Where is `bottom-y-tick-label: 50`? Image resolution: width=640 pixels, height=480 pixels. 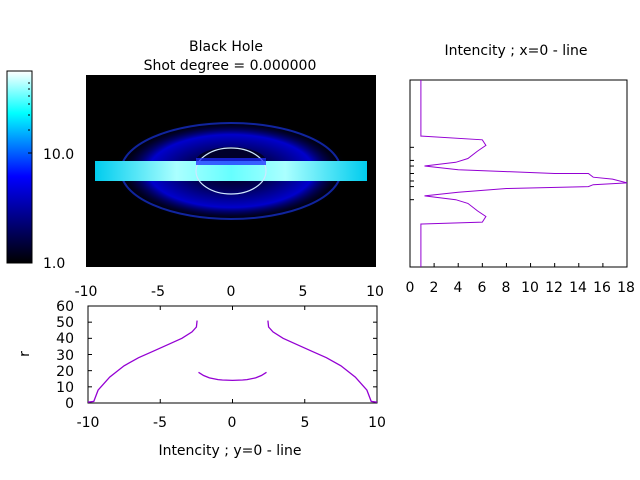 bottom-y-tick-label: 50 is located at coordinates (65, 323).